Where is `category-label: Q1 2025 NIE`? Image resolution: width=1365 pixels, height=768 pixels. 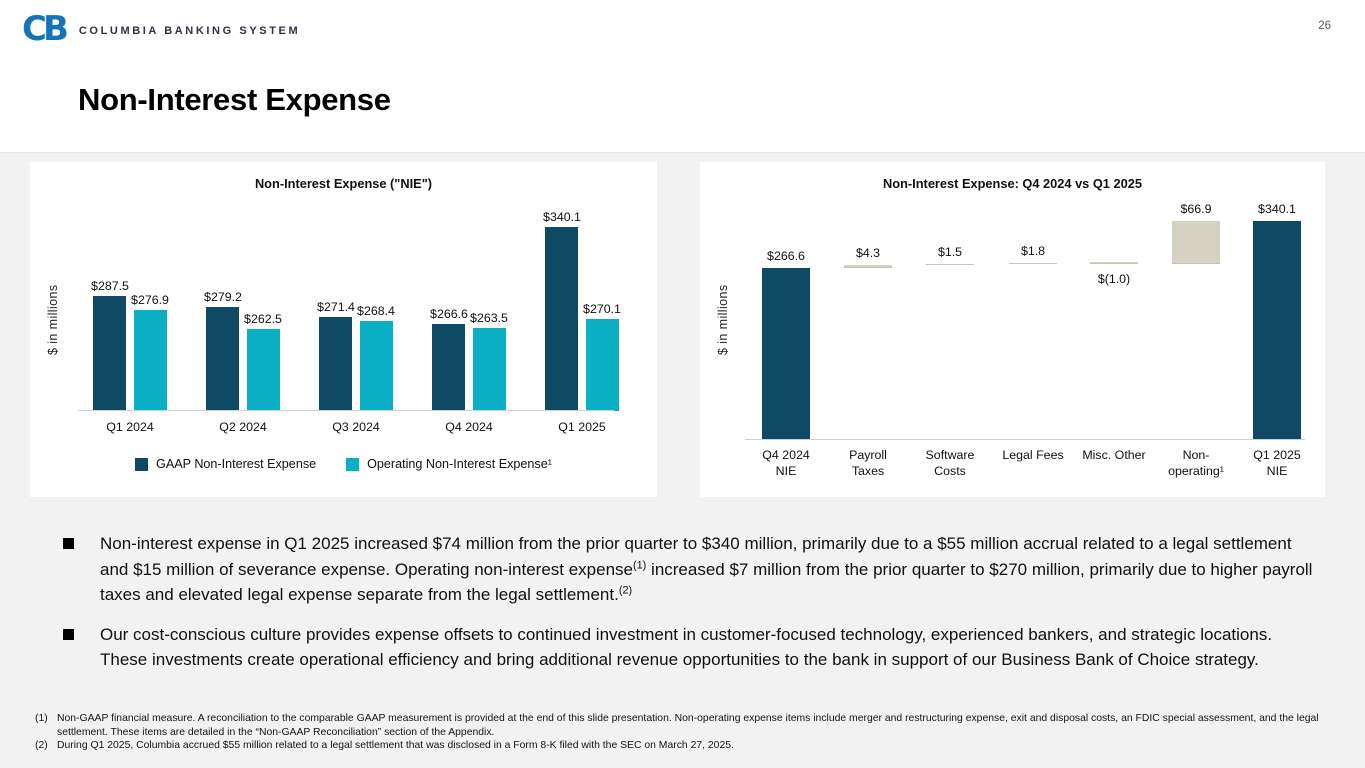 category-label: Q1 2025 NIE is located at coordinates (1277, 463).